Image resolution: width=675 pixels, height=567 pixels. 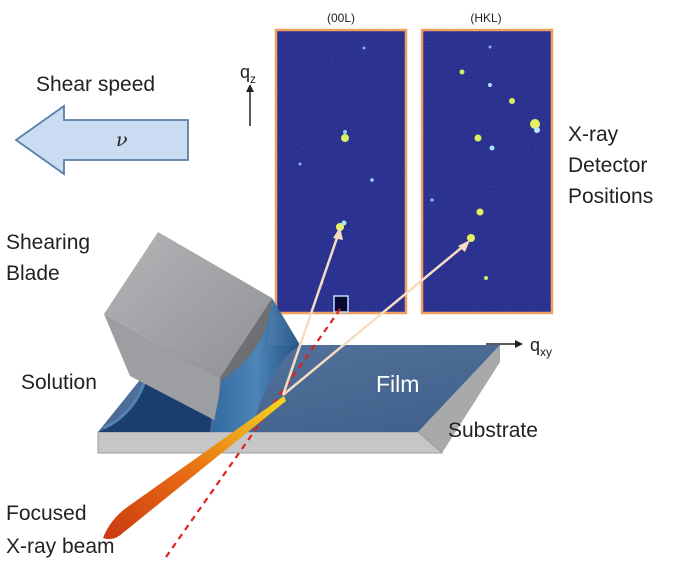 What do you see at coordinates (341, 18) in the screenshot?
I see `panel-title-00l: (00L)` at bounding box center [341, 18].